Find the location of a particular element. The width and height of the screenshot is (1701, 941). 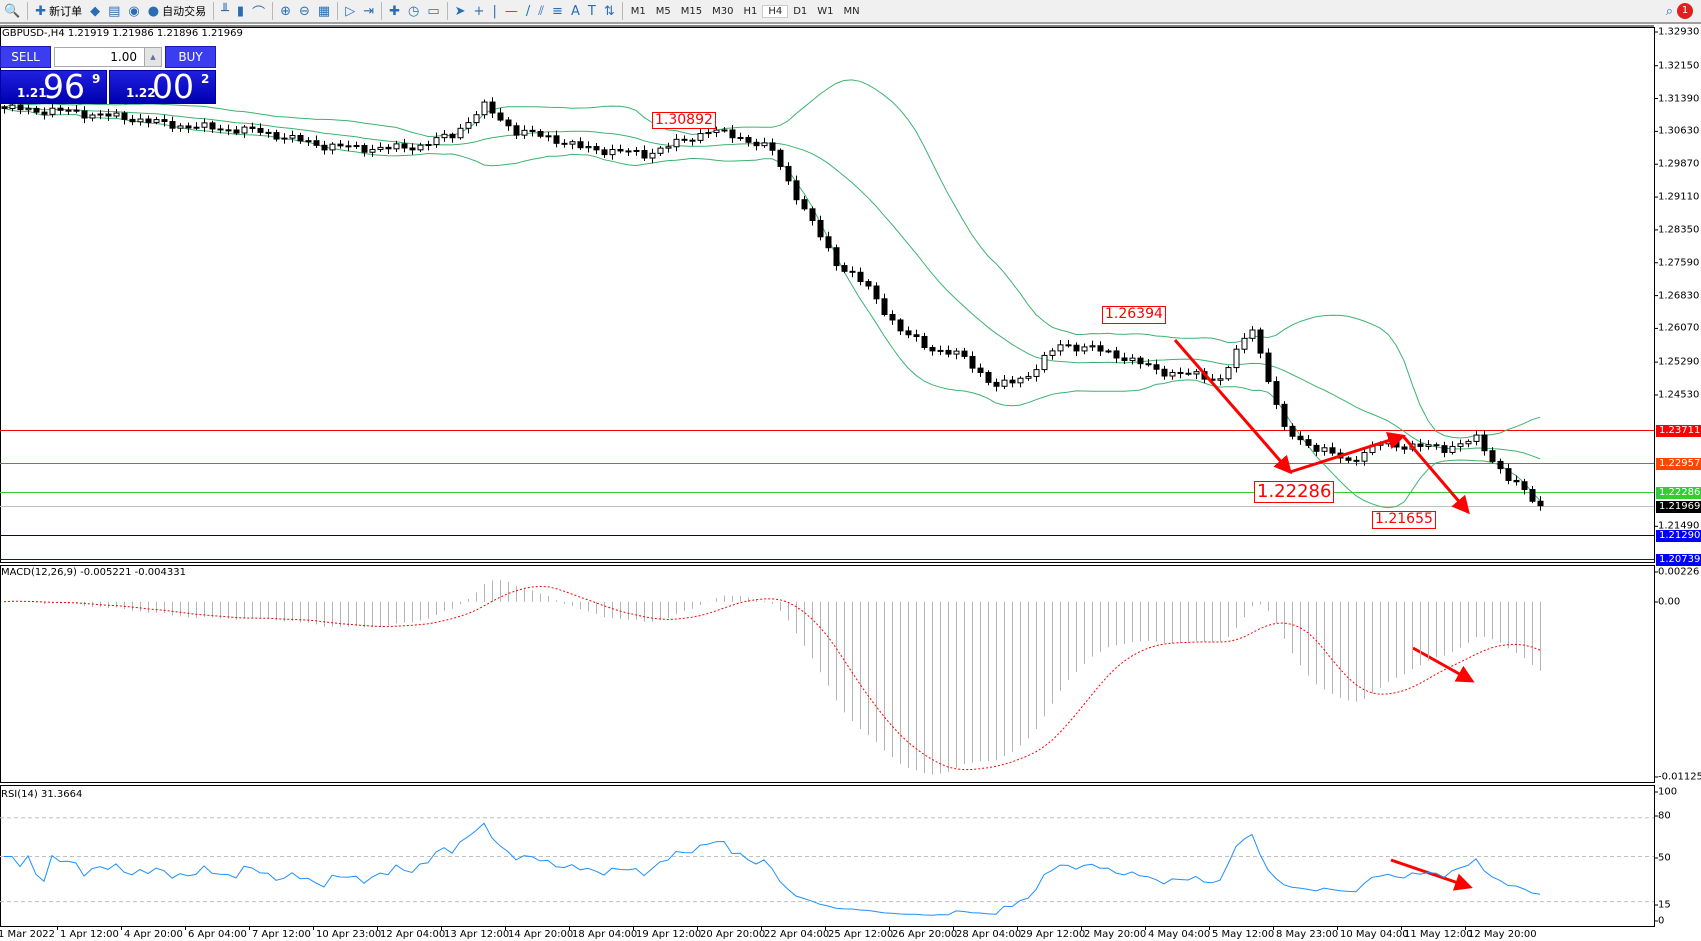

timeframe-w1: W1 is located at coordinates (825, 11).